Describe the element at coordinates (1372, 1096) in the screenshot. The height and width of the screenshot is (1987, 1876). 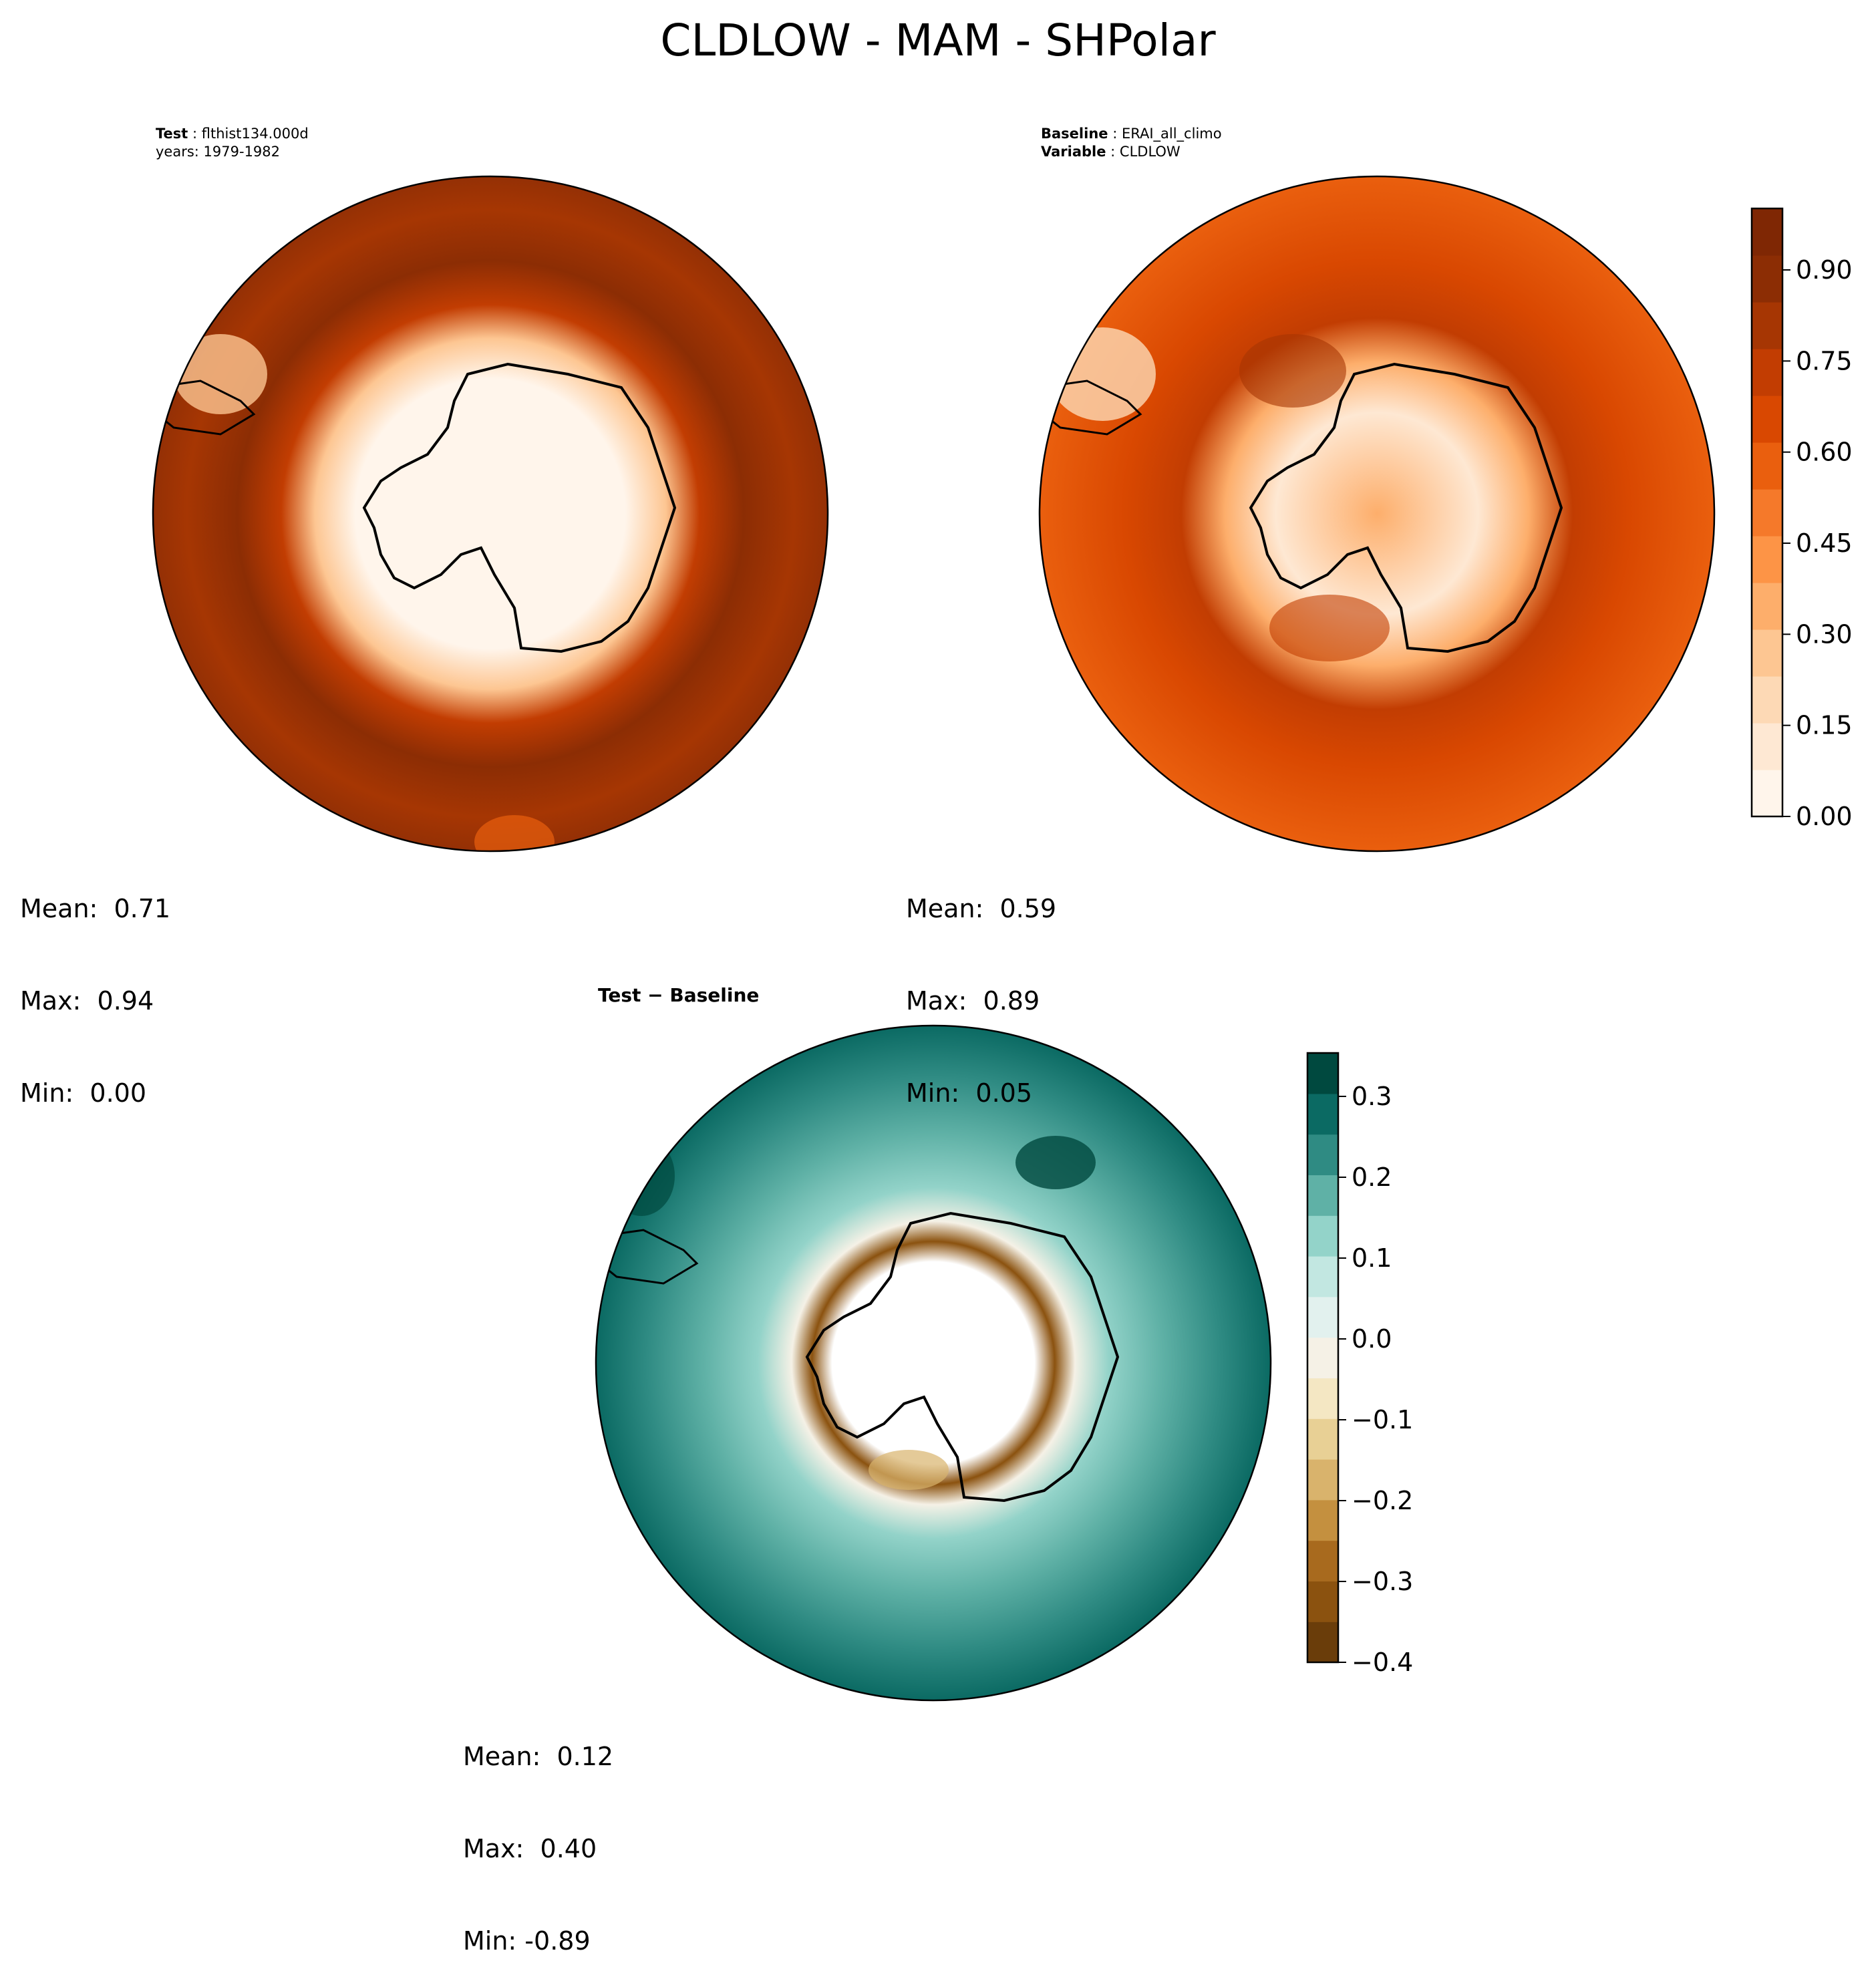
I see `colorbar-tick-label: 0.3` at that location.